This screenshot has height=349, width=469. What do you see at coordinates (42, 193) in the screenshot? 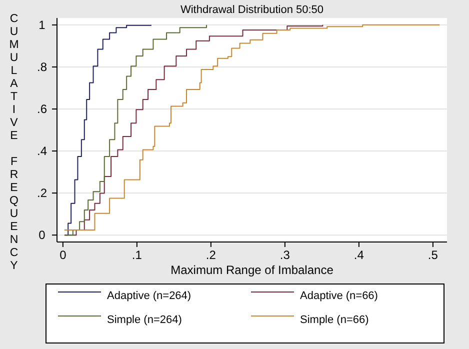
I see `y-tick-label: .2` at bounding box center [42, 193].